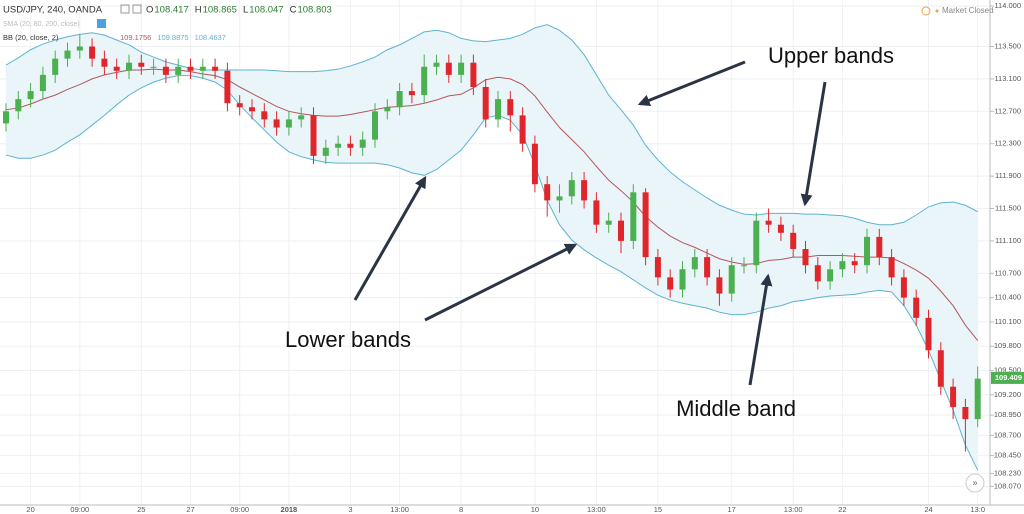  Describe the element at coordinates (977, 509) in the screenshot. I see `x-tick-label: 13:0` at that location.